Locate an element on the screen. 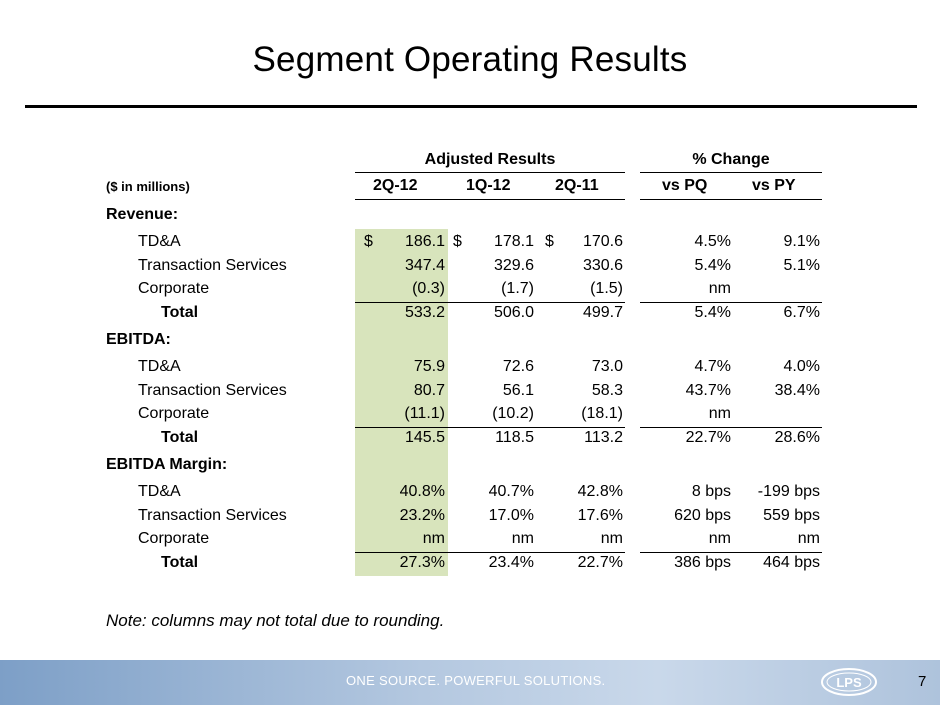  cell-c1: 347.4 is located at coordinates (424, 265).